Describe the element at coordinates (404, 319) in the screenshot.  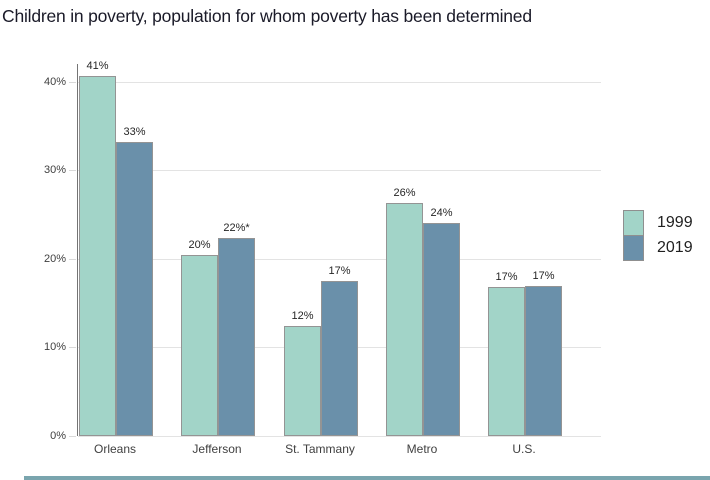
I see `bar-1999-metro` at that location.